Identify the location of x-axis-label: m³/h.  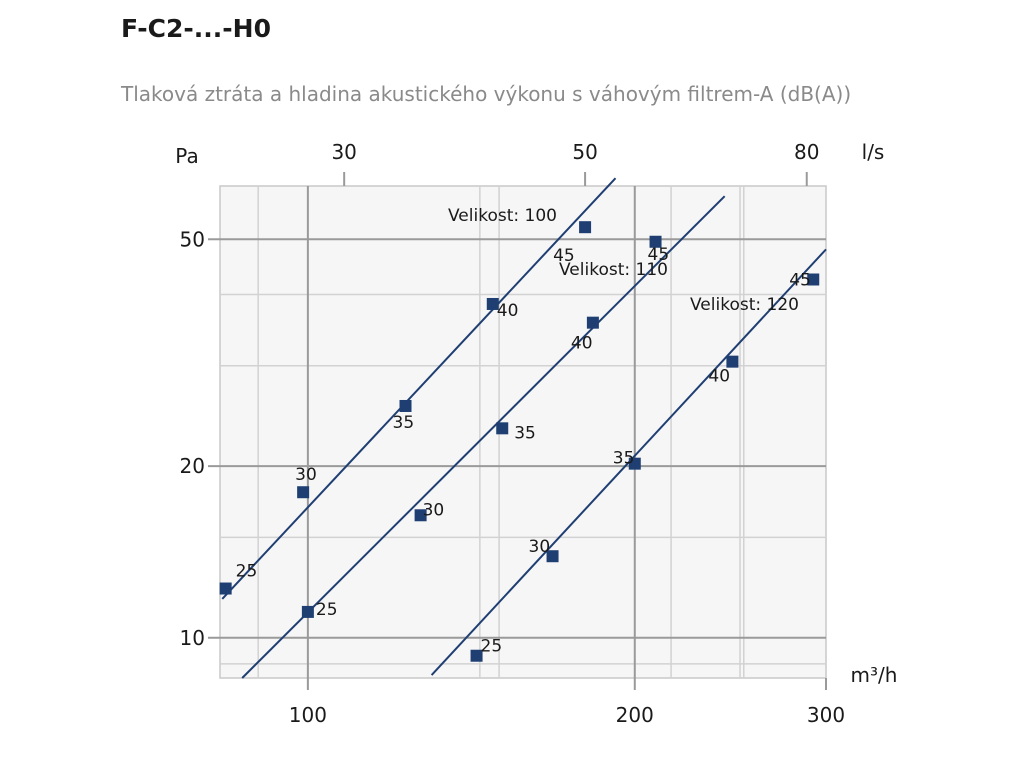
(874, 675).